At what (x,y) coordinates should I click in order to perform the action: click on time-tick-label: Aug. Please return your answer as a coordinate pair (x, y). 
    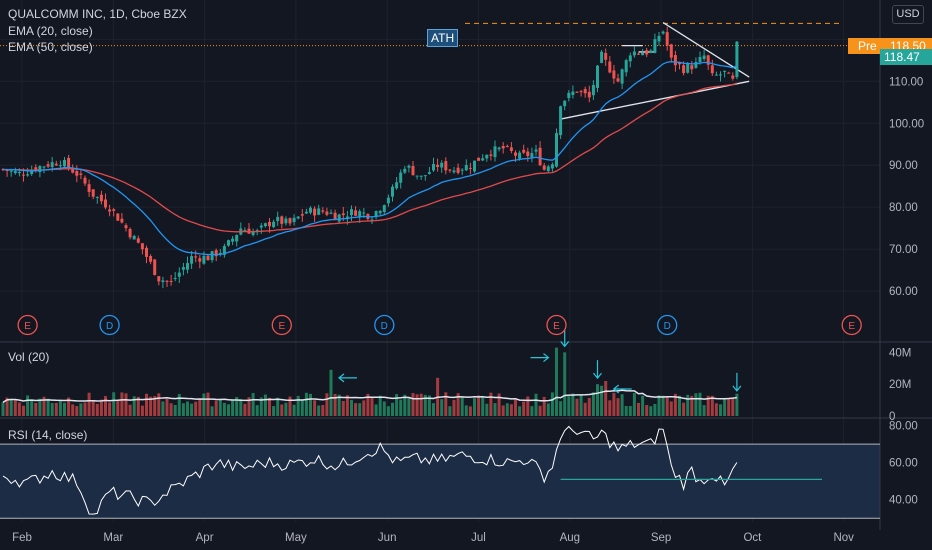
    Looking at the image, I should click on (570, 538).